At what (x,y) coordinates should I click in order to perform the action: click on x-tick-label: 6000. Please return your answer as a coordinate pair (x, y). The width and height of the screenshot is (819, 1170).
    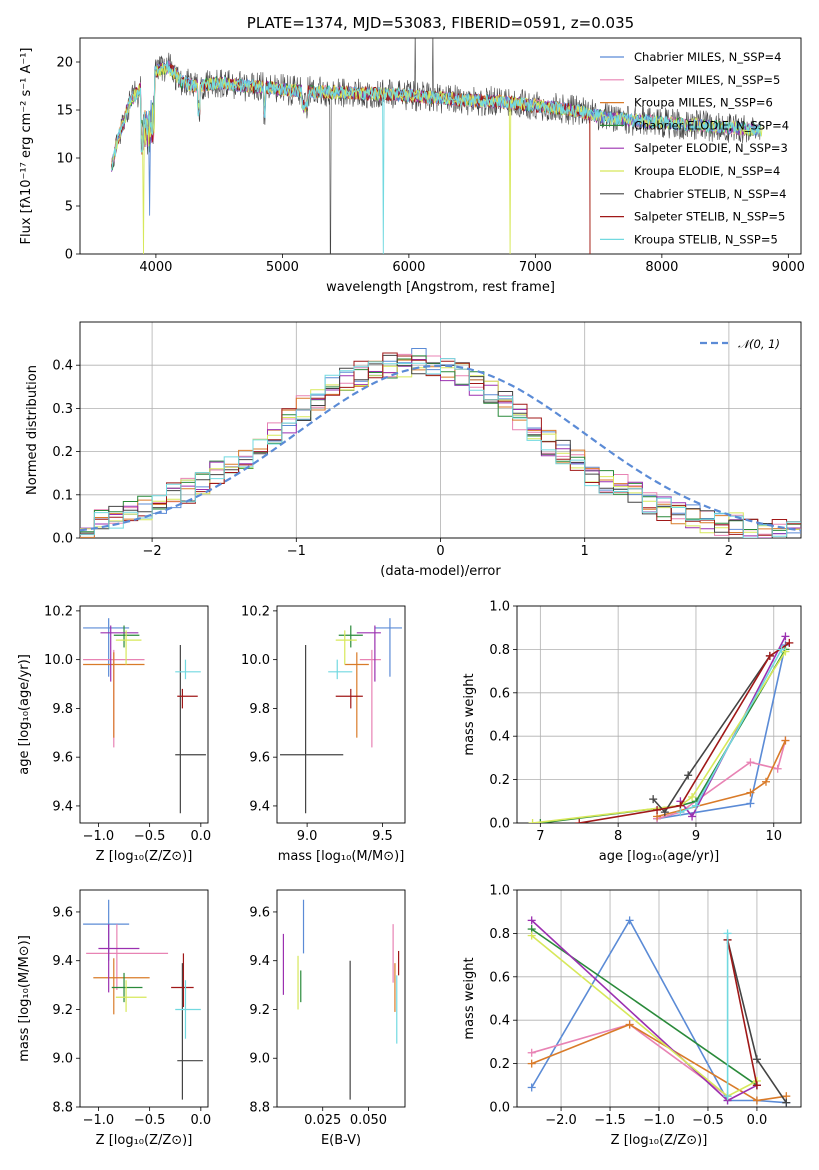
    Looking at the image, I should click on (408, 267).